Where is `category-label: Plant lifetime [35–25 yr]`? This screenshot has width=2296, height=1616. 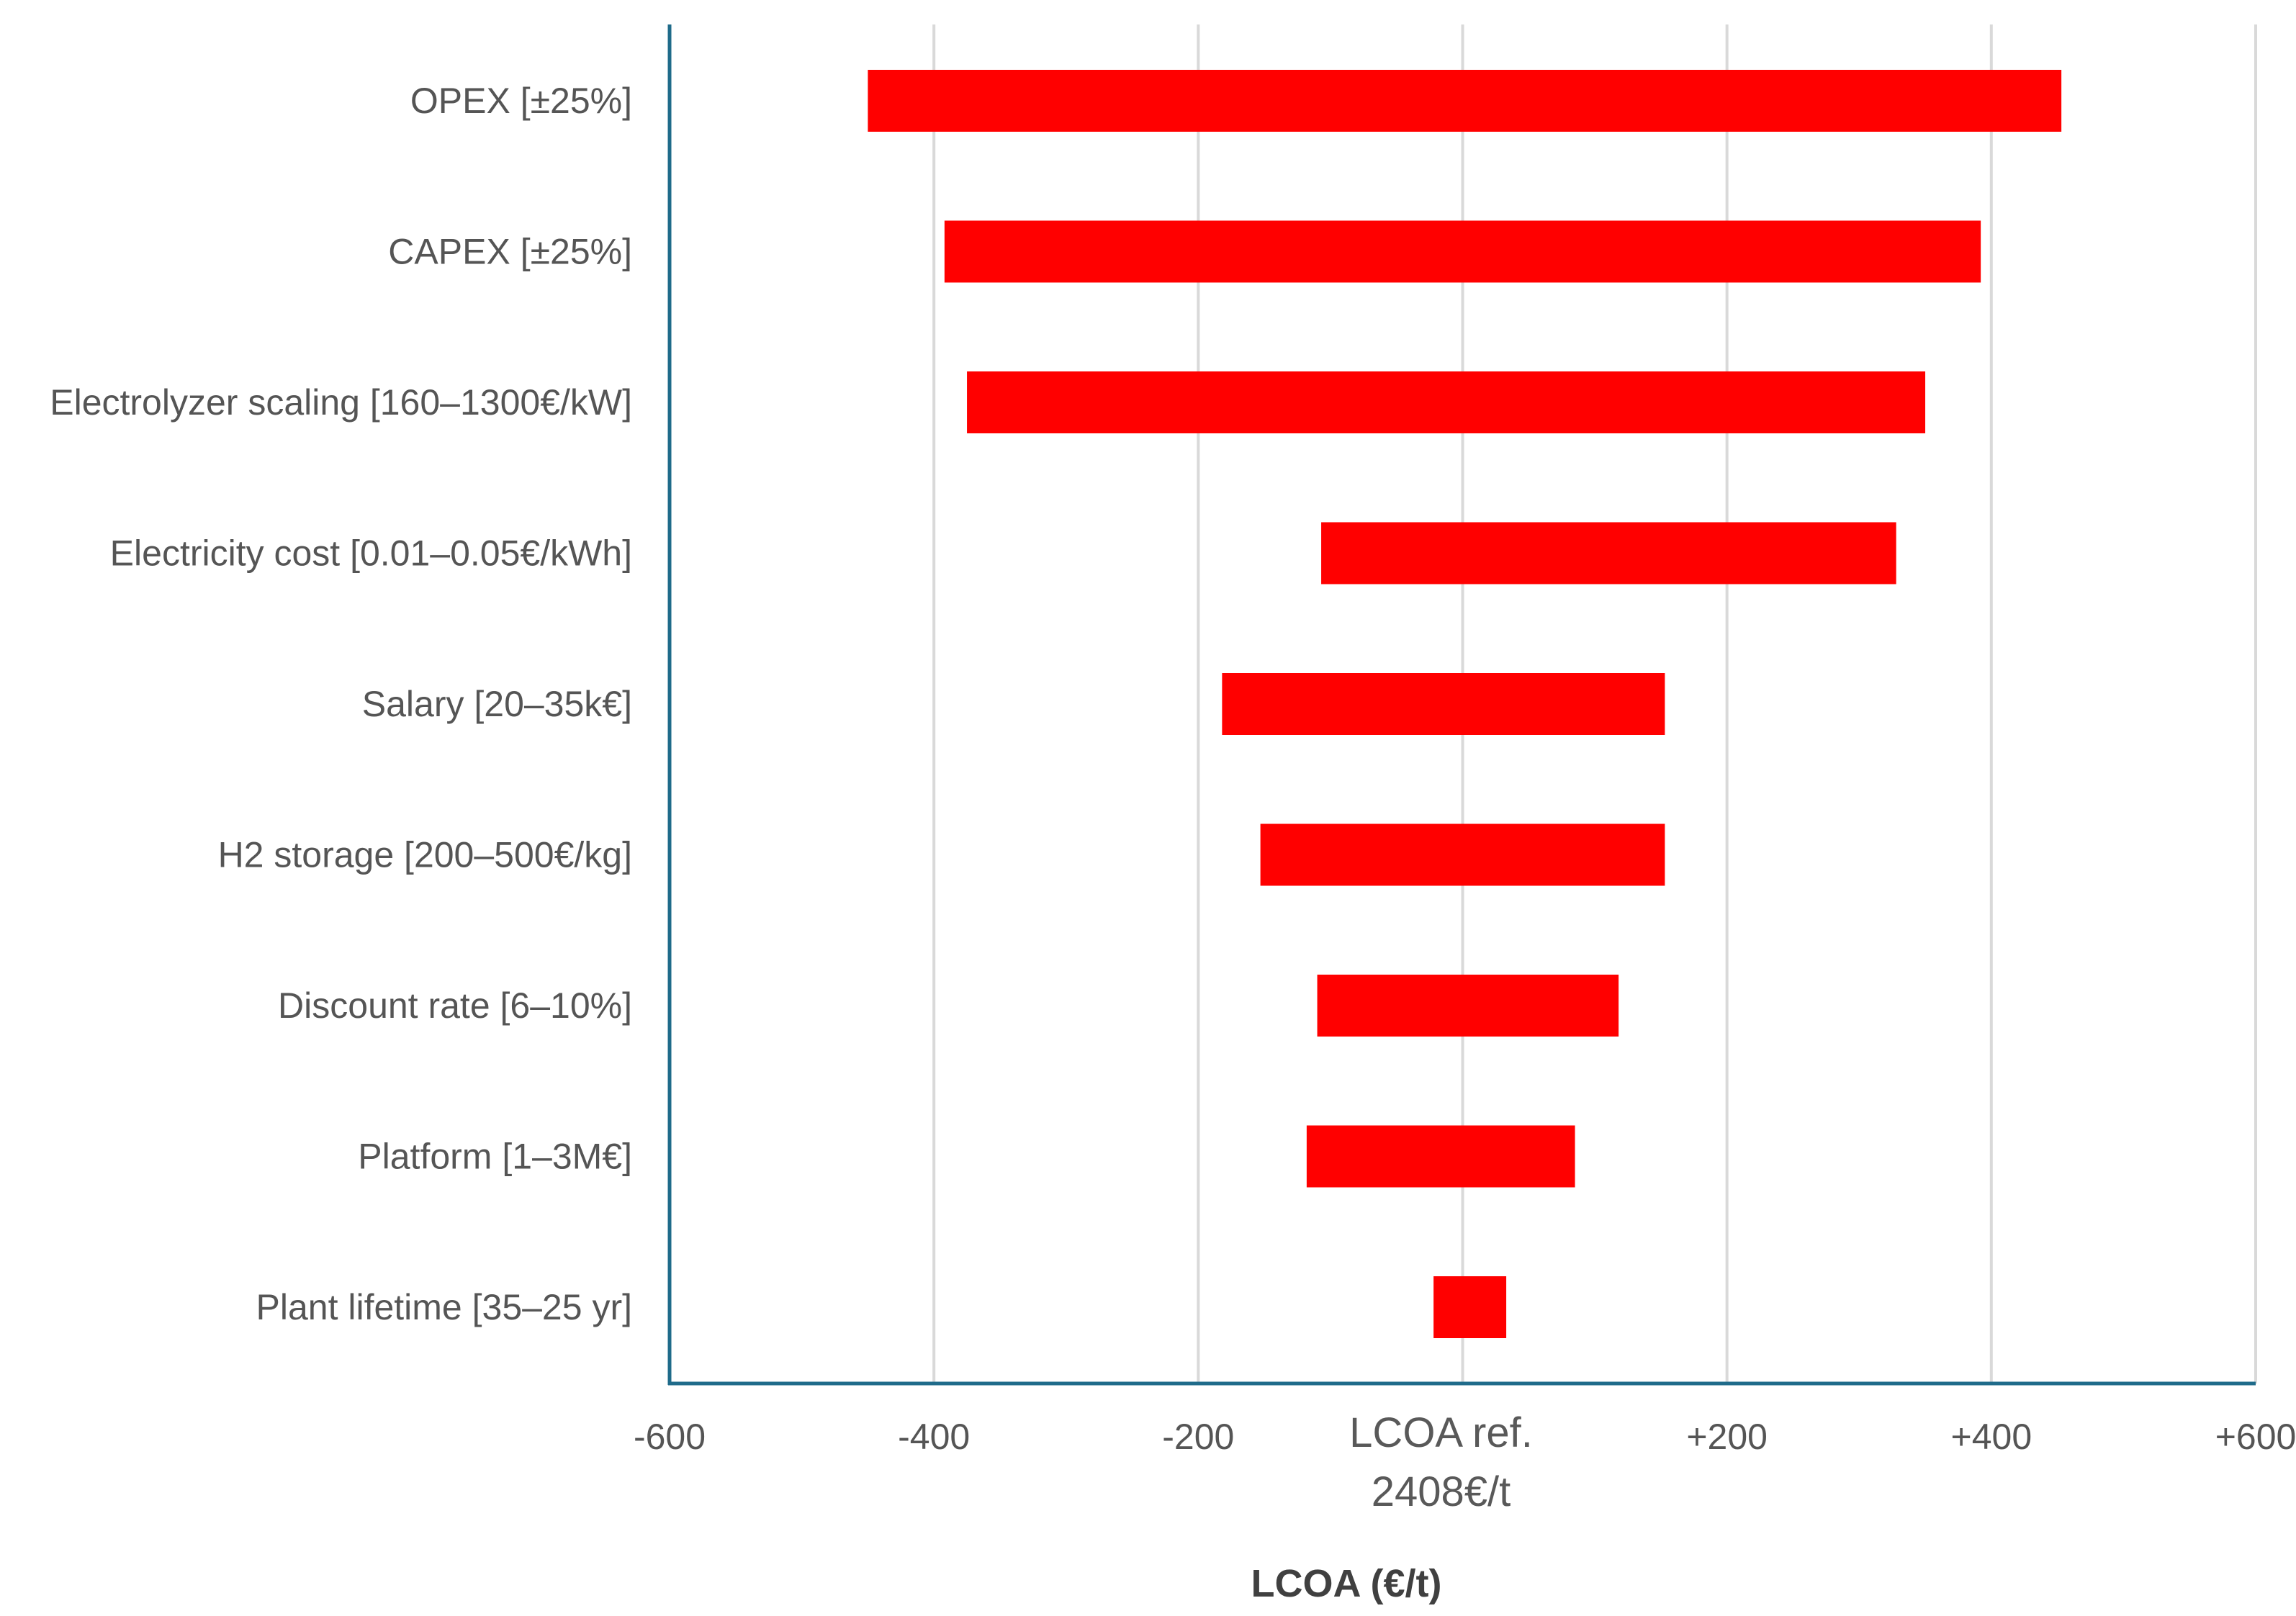
category-label: Plant lifetime [35–25 yr] is located at coordinates (445, 1307).